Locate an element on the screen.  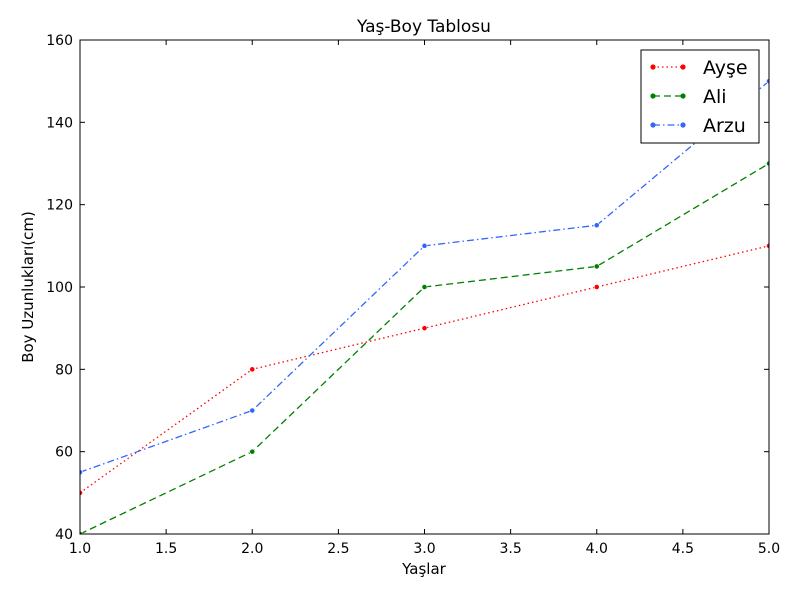
y-tick-label: 40 is located at coordinates (64, 535).